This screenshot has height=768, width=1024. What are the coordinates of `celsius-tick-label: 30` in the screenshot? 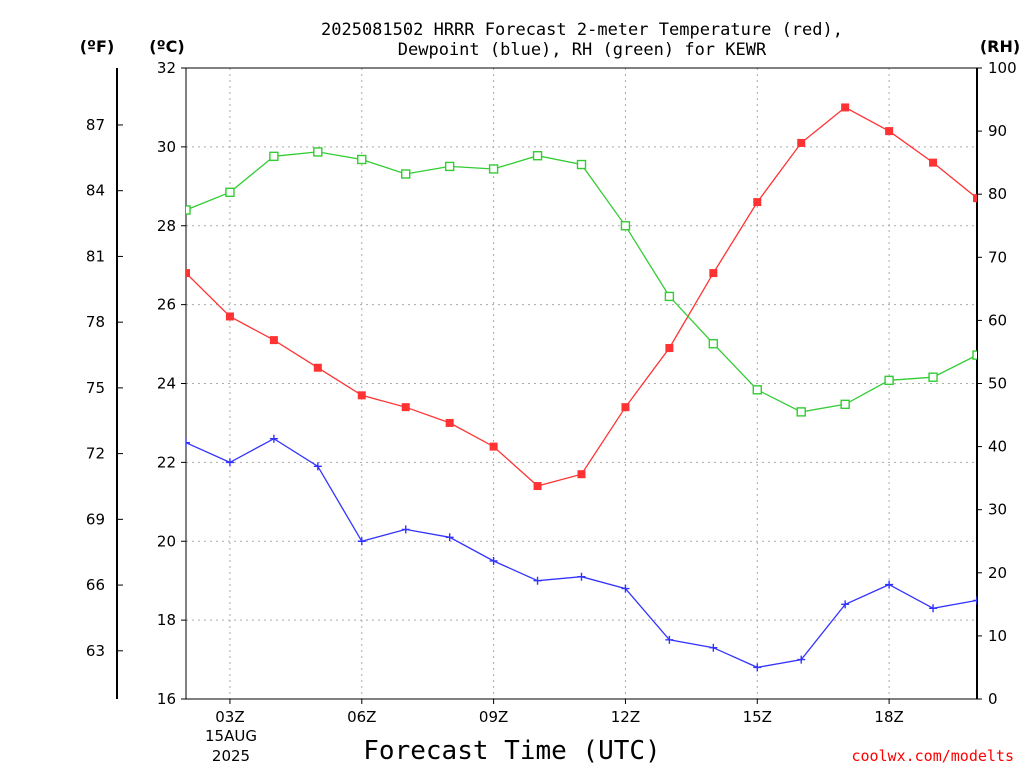 It's located at (166, 147).